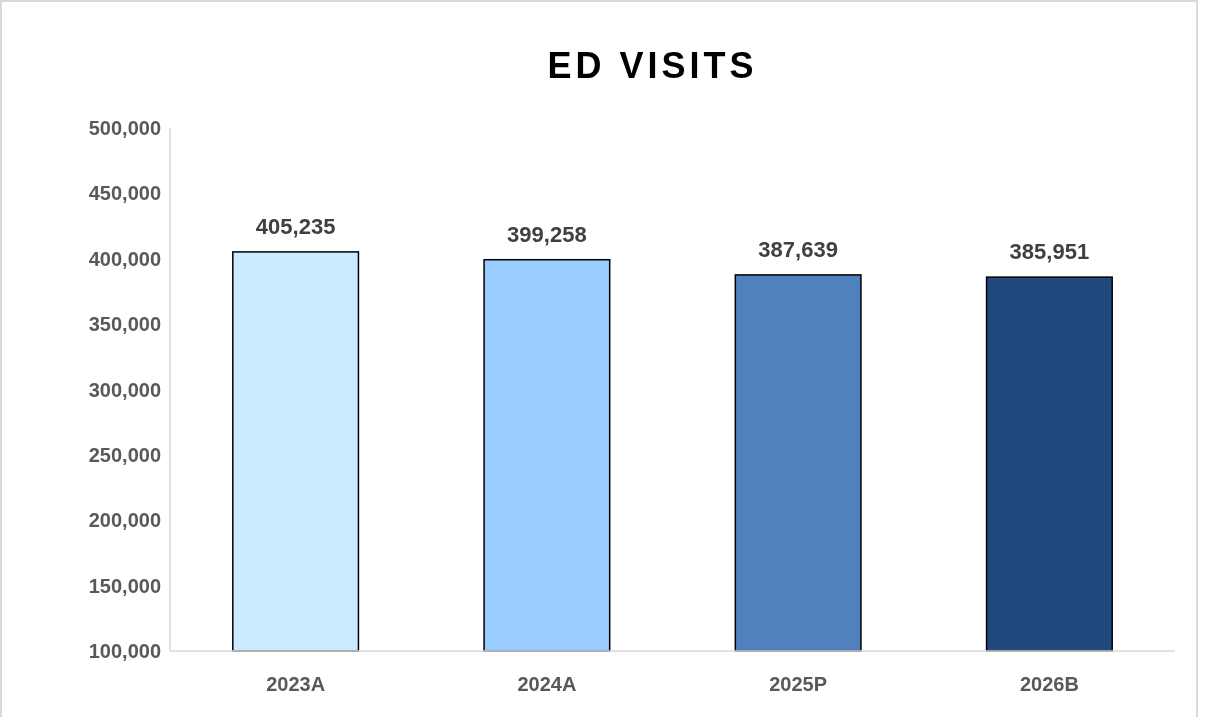 The width and height of the screenshot is (1211, 717). I want to click on y-tick-label: 300,000, so click(124, 389).